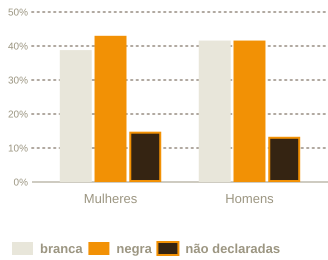 The width and height of the screenshot is (328, 260). What do you see at coordinates (232, 248) in the screenshot?
I see `legend-label: não declaradas` at bounding box center [232, 248].